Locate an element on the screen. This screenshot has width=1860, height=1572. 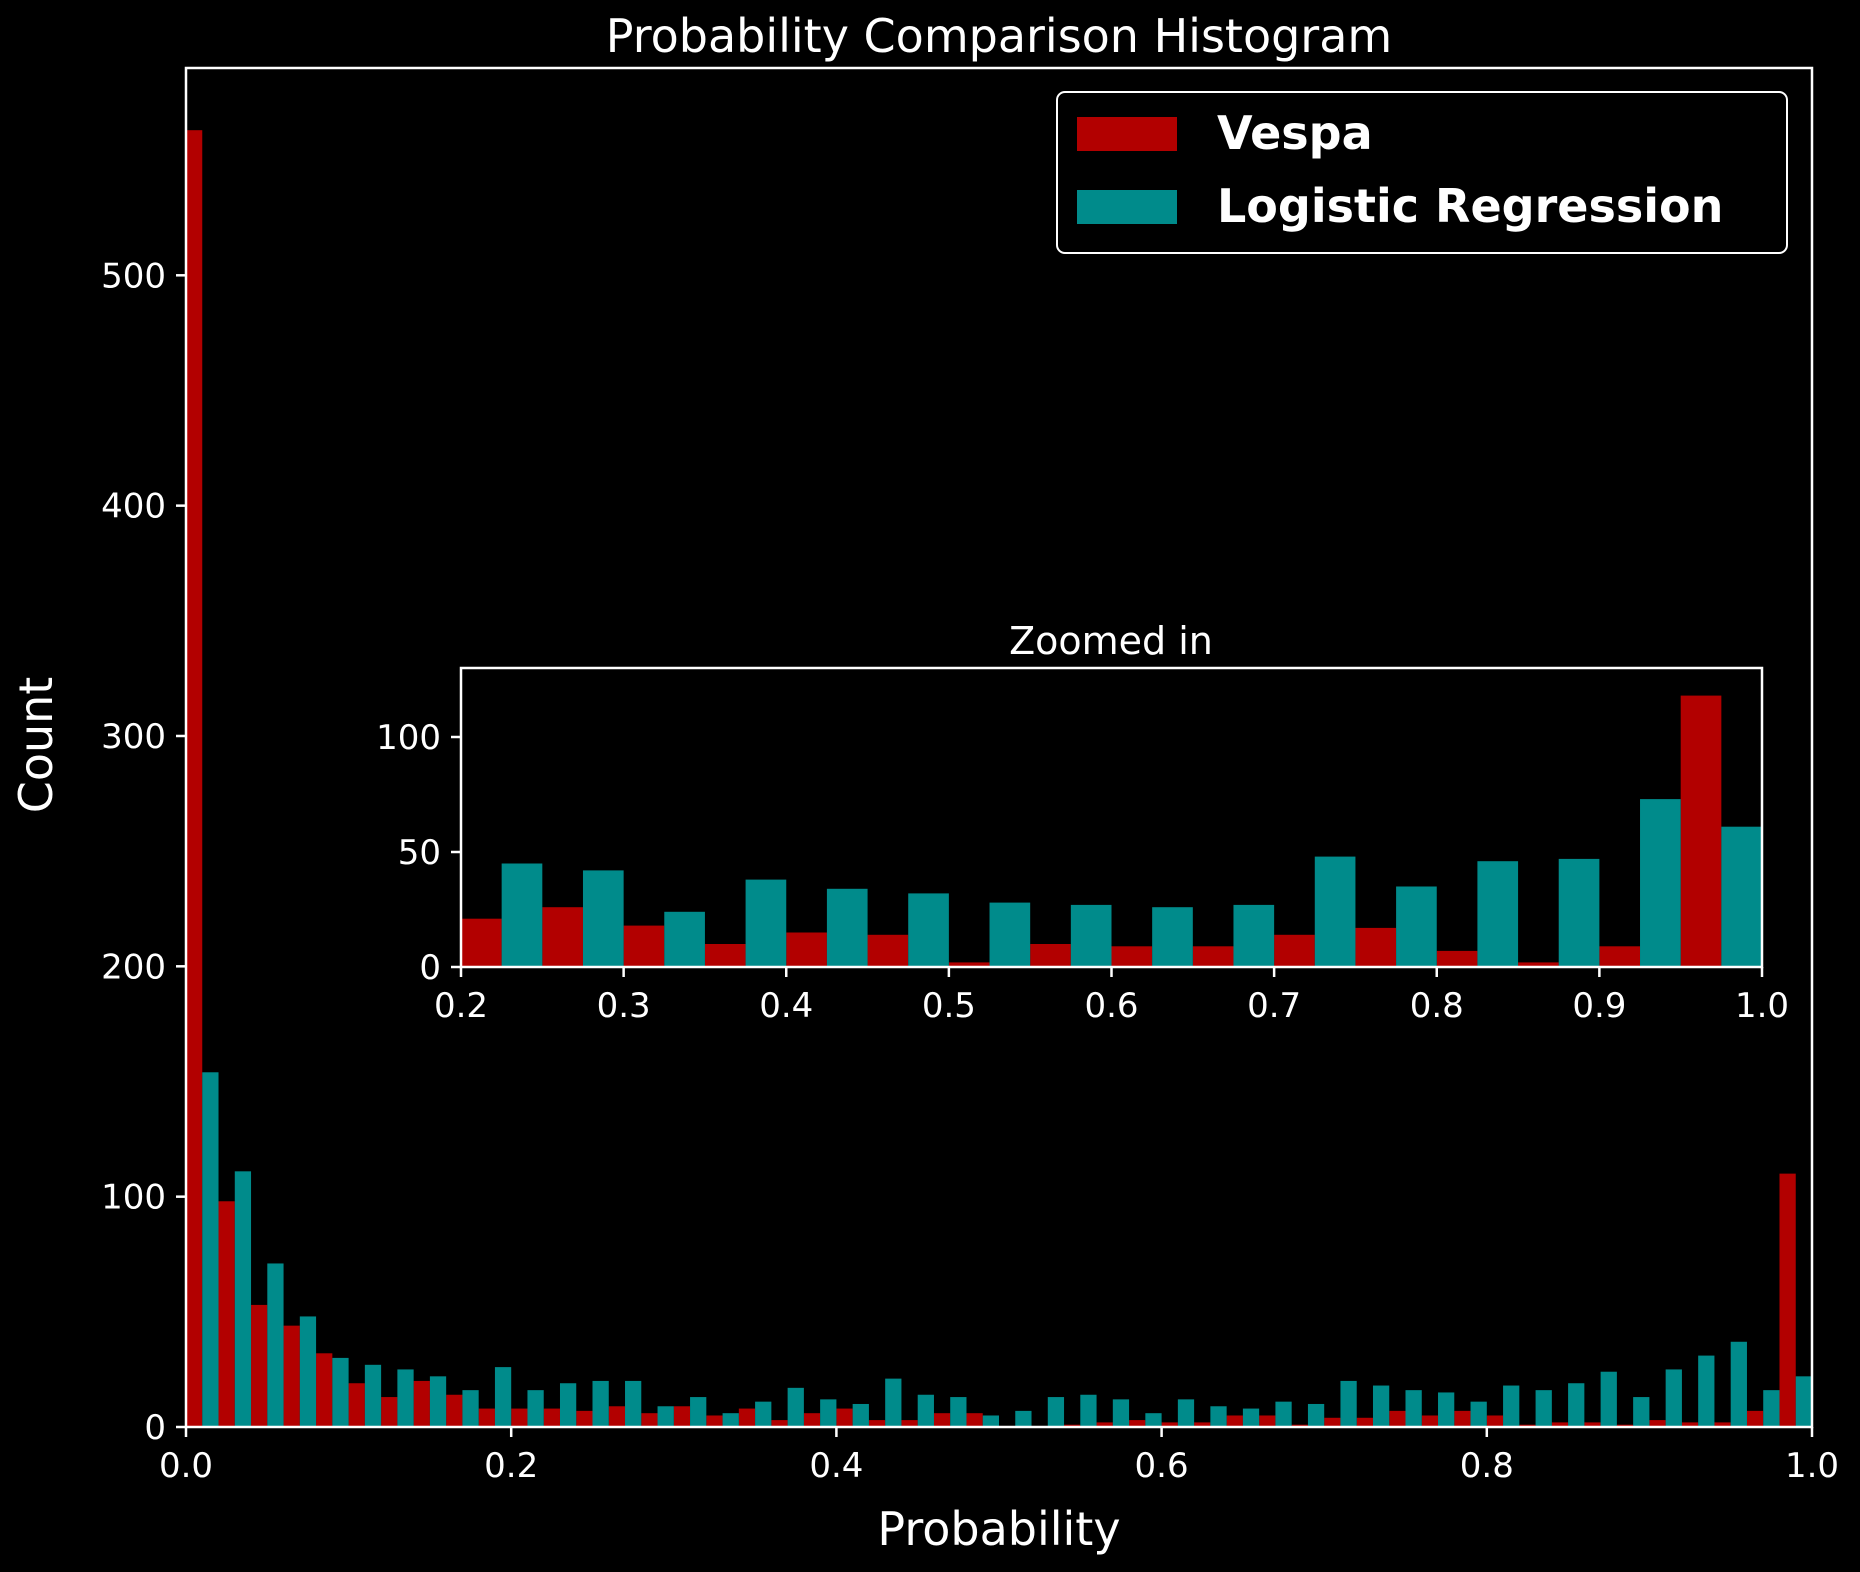
main-y-tick-label-0: 0 is located at coordinates (155, 1428).